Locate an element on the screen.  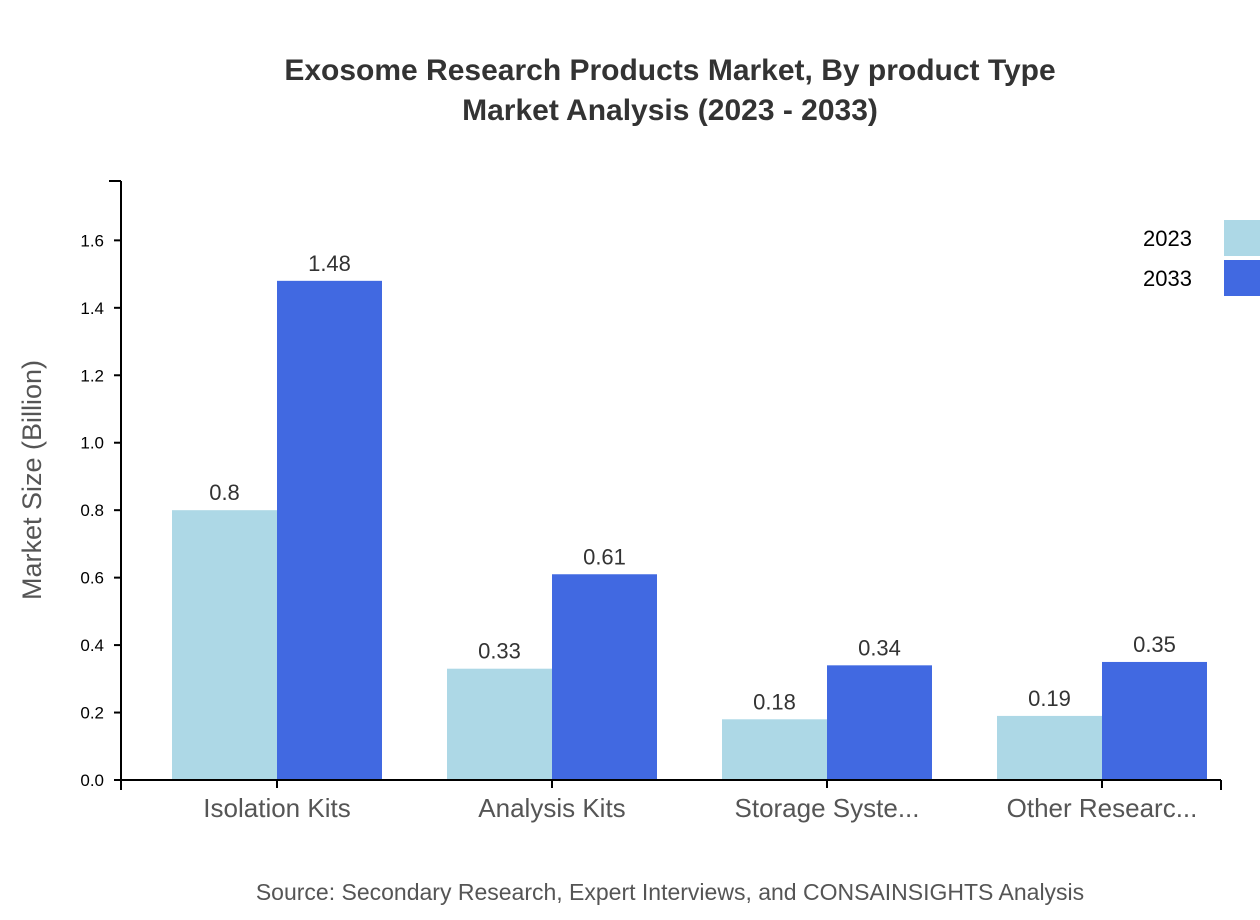
y-tick-label: 1.2 is located at coordinates (92, 375).